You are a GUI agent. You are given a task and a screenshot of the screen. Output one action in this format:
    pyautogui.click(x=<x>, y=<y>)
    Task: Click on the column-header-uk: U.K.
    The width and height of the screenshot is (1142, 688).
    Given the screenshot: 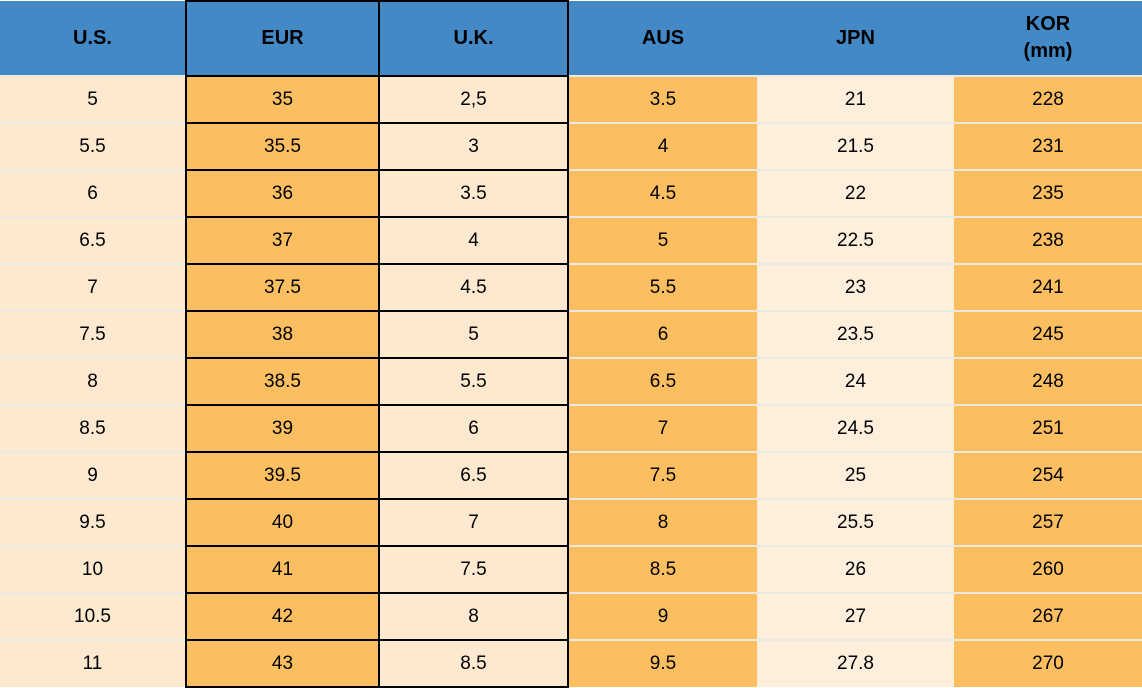 What is the action you would take?
    pyautogui.click(x=473, y=38)
    